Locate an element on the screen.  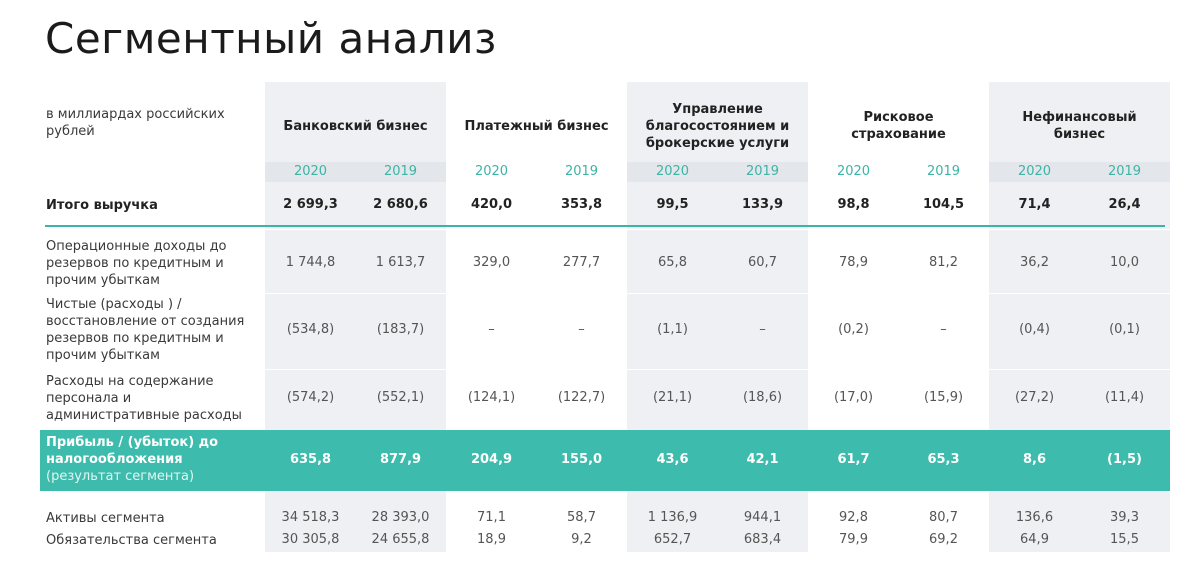
cell-value: (18,6) is located at coordinates (762, 397).